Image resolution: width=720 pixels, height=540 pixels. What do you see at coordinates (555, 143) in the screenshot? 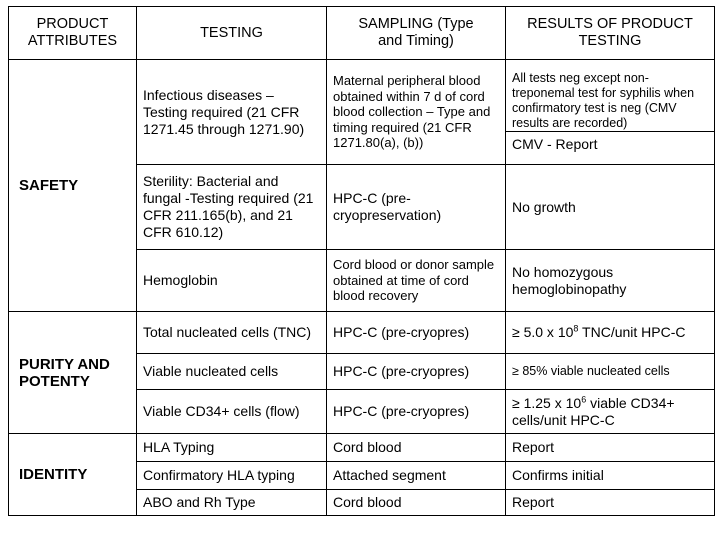
I see `results-infectious-cmv: CMV - Report` at bounding box center [555, 143].